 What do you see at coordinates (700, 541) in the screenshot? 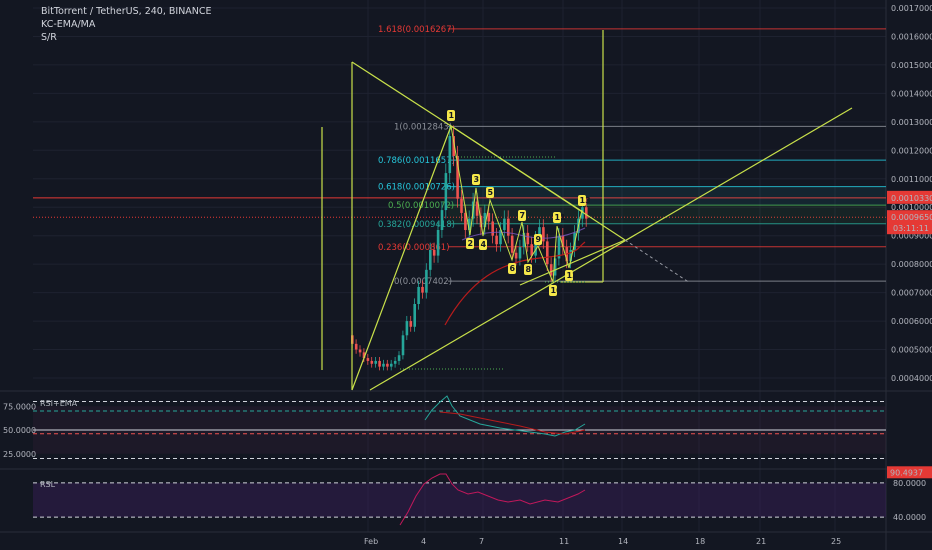
I see `time-tick-label: 18` at bounding box center [700, 541].